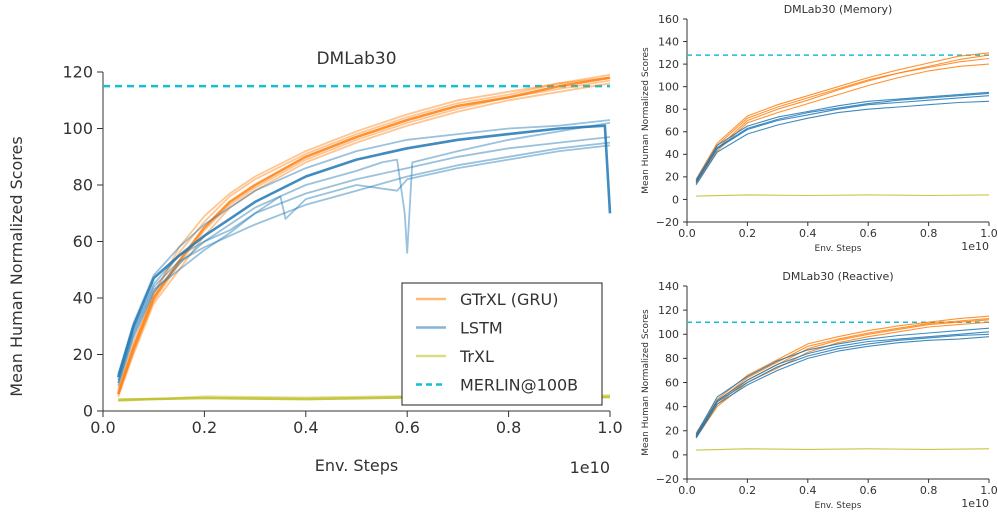 The image size is (998, 523). I want to click on chart-title: DMLab30 (Reactive), so click(837, 276).